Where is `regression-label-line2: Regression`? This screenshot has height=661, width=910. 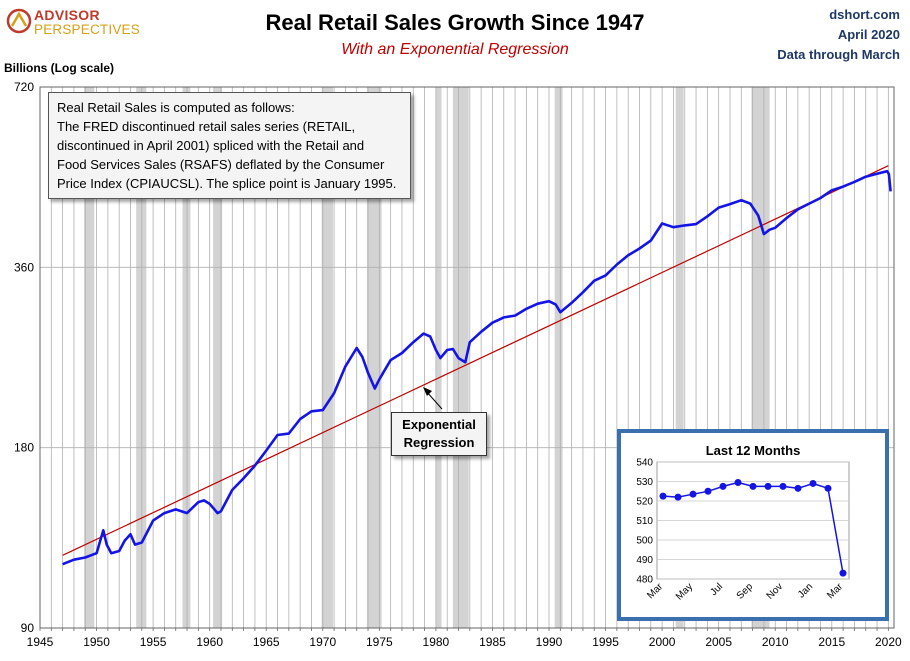
regression-label-line2: Regression is located at coordinates (439, 442).